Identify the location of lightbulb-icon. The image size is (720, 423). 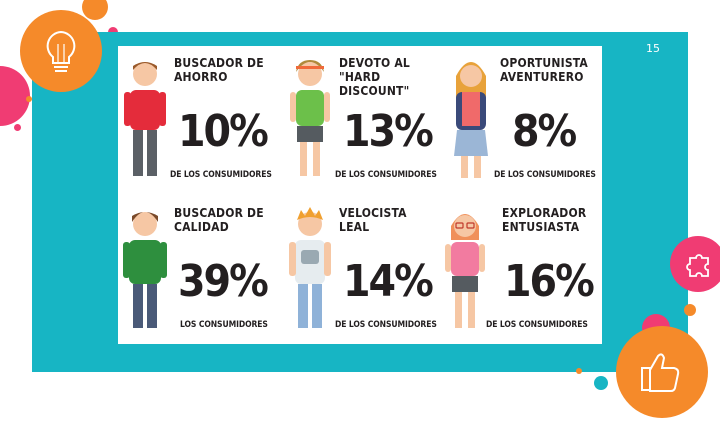
(61, 51).